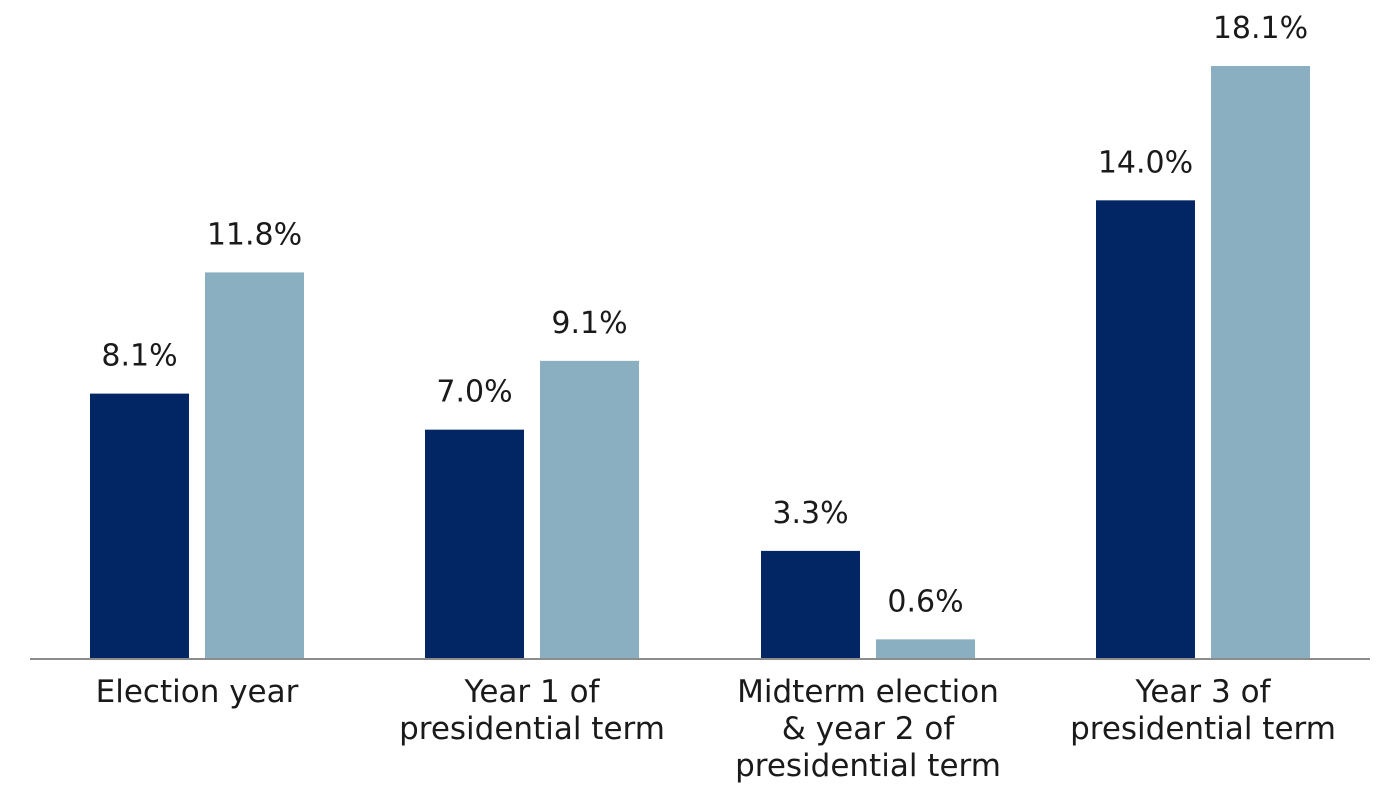  Describe the element at coordinates (589, 509) in the screenshot. I see `bar-series2-cat2` at that location.